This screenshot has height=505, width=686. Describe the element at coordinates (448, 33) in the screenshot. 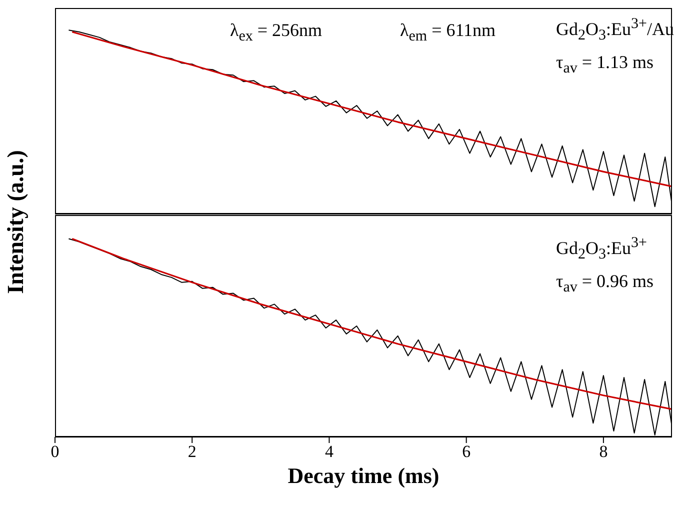

I see `annotation: λ$_{em}$ = 611nm` at that location.